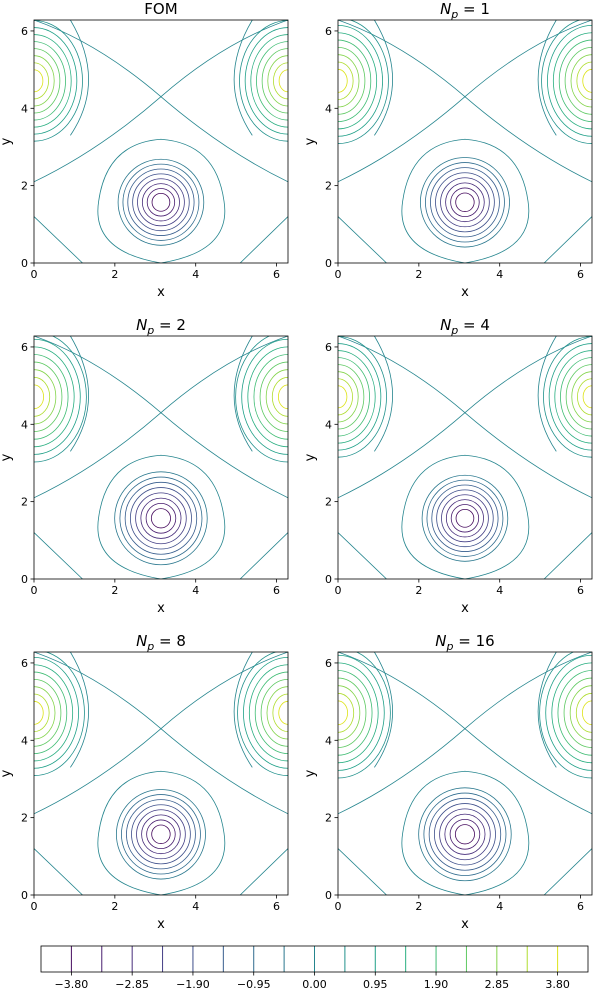 The width and height of the screenshot is (594, 994). Describe the element at coordinates (474, 325) in the screenshot. I see `title-rest: = 4` at that location.